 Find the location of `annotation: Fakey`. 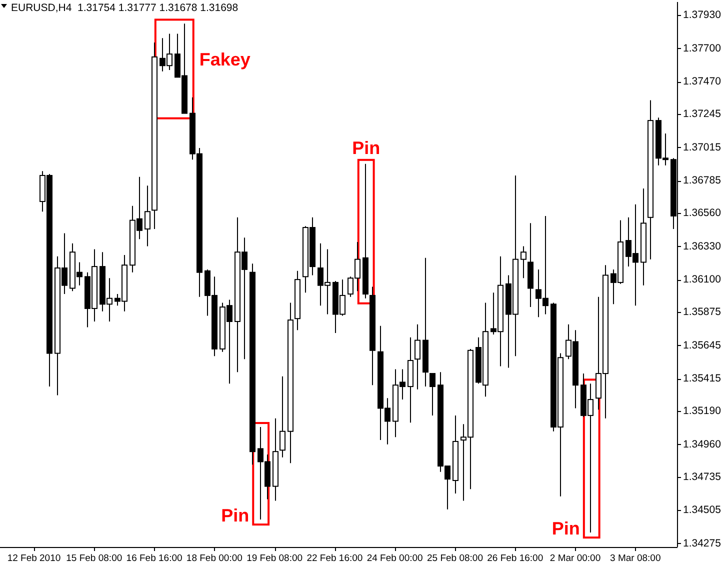

annotation: Fakey is located at coordinates (224, 60).